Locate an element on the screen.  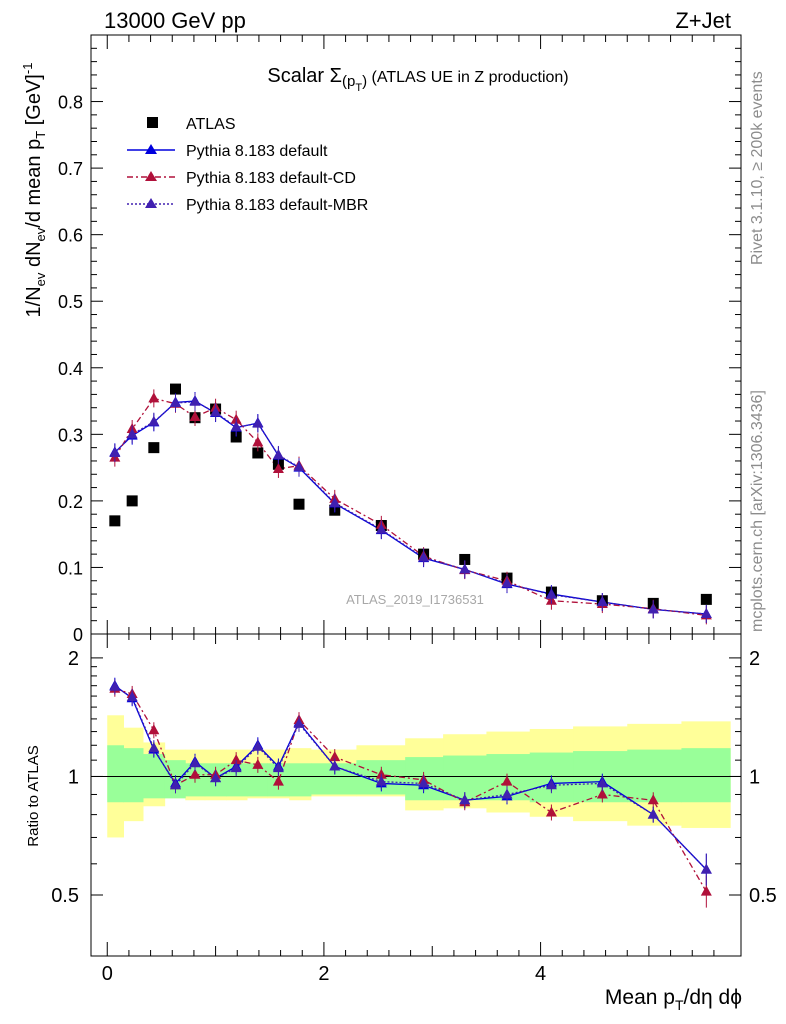
xlabel-main: Mean p is located at coordinates (640, 997).